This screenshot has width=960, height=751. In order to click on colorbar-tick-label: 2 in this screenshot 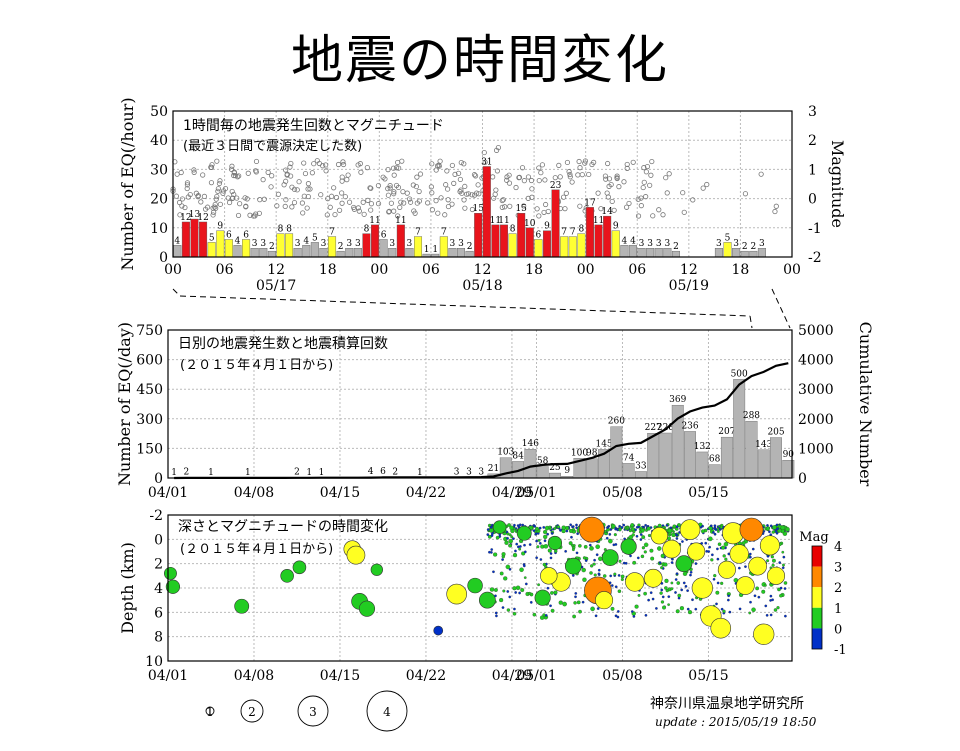, I will do `click(838, 588)`.